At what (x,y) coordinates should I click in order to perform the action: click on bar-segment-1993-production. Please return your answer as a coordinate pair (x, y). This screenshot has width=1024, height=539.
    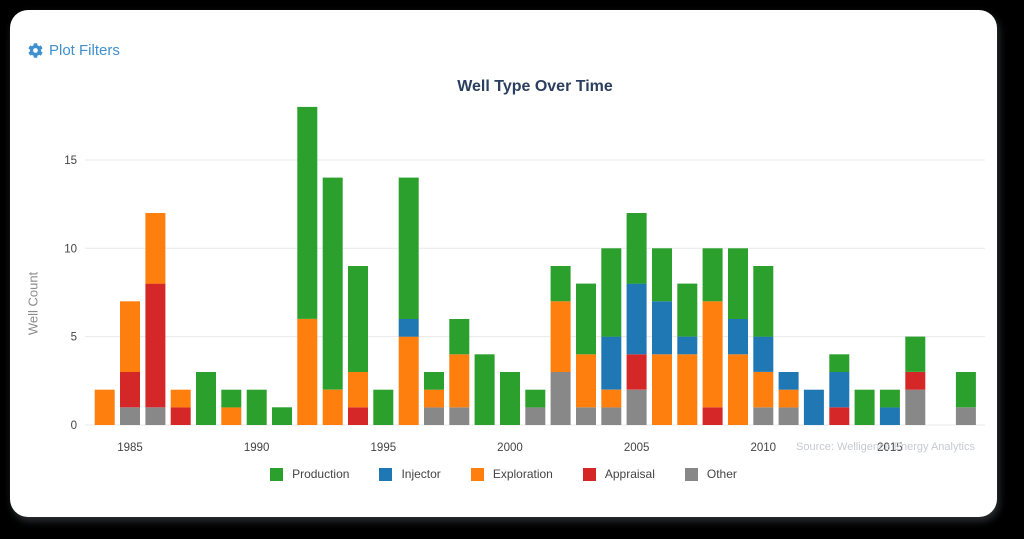
    Looking at the image, I should click on (332, 283).